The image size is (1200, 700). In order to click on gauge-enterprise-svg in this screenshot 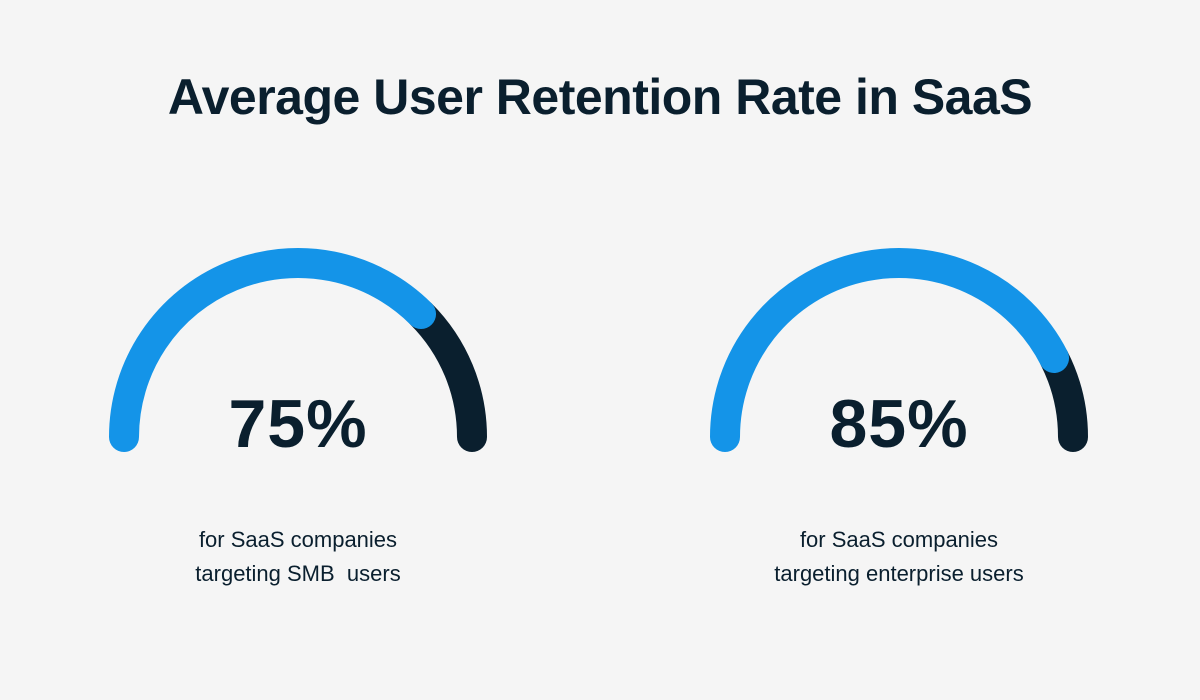, I will do `click(899, 350)`.